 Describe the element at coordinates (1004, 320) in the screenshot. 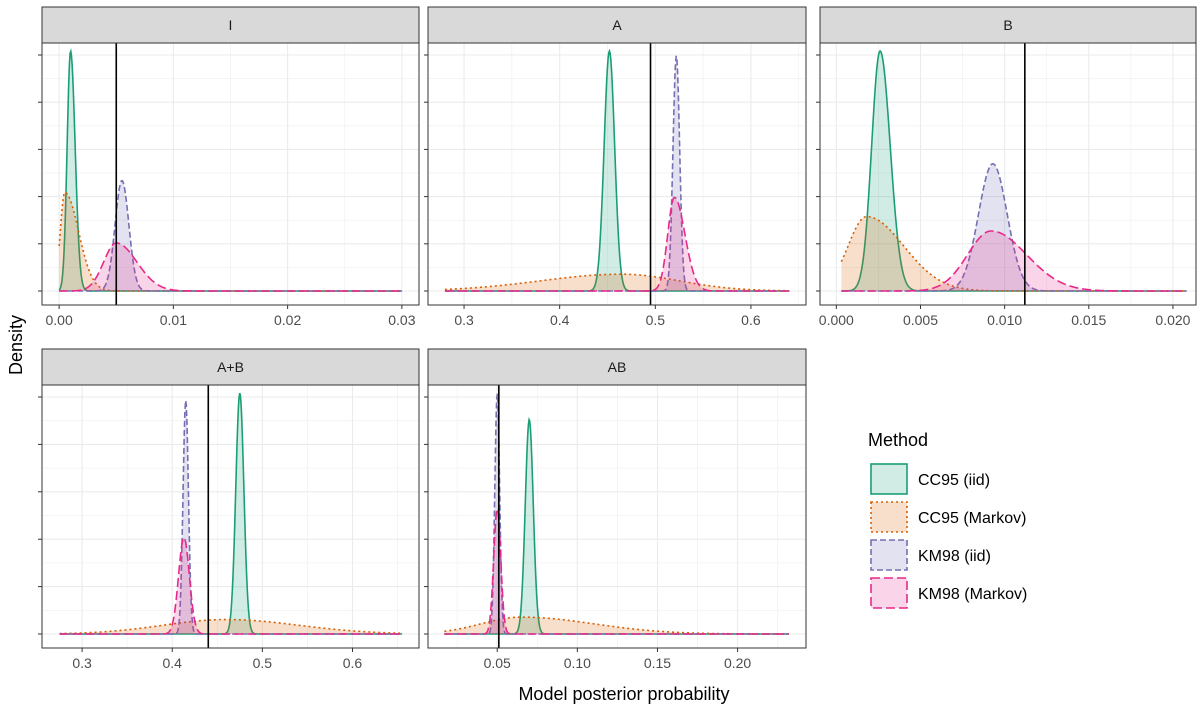

I see `x-tick-label: 0.010` at that location.